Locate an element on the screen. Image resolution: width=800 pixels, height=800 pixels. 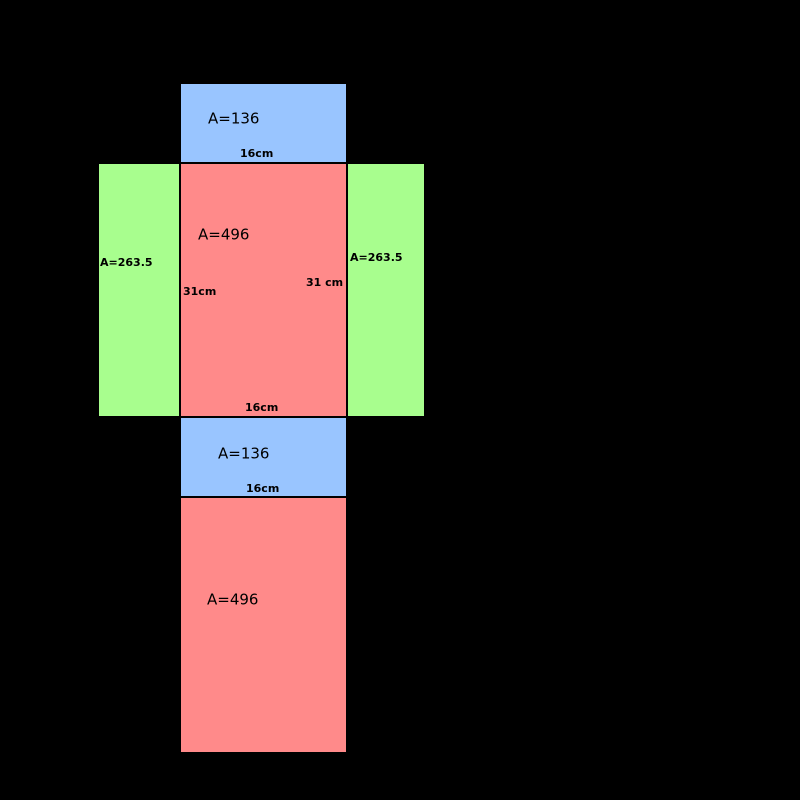
dimension-label: 31 cm is located at coordinates (324, 282).